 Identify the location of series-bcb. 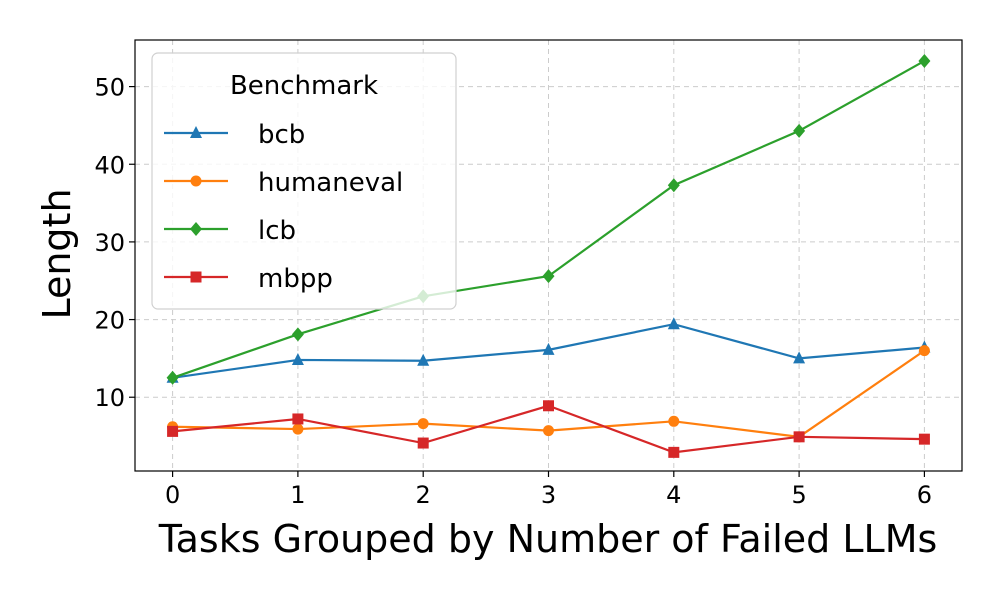
(548, 350).